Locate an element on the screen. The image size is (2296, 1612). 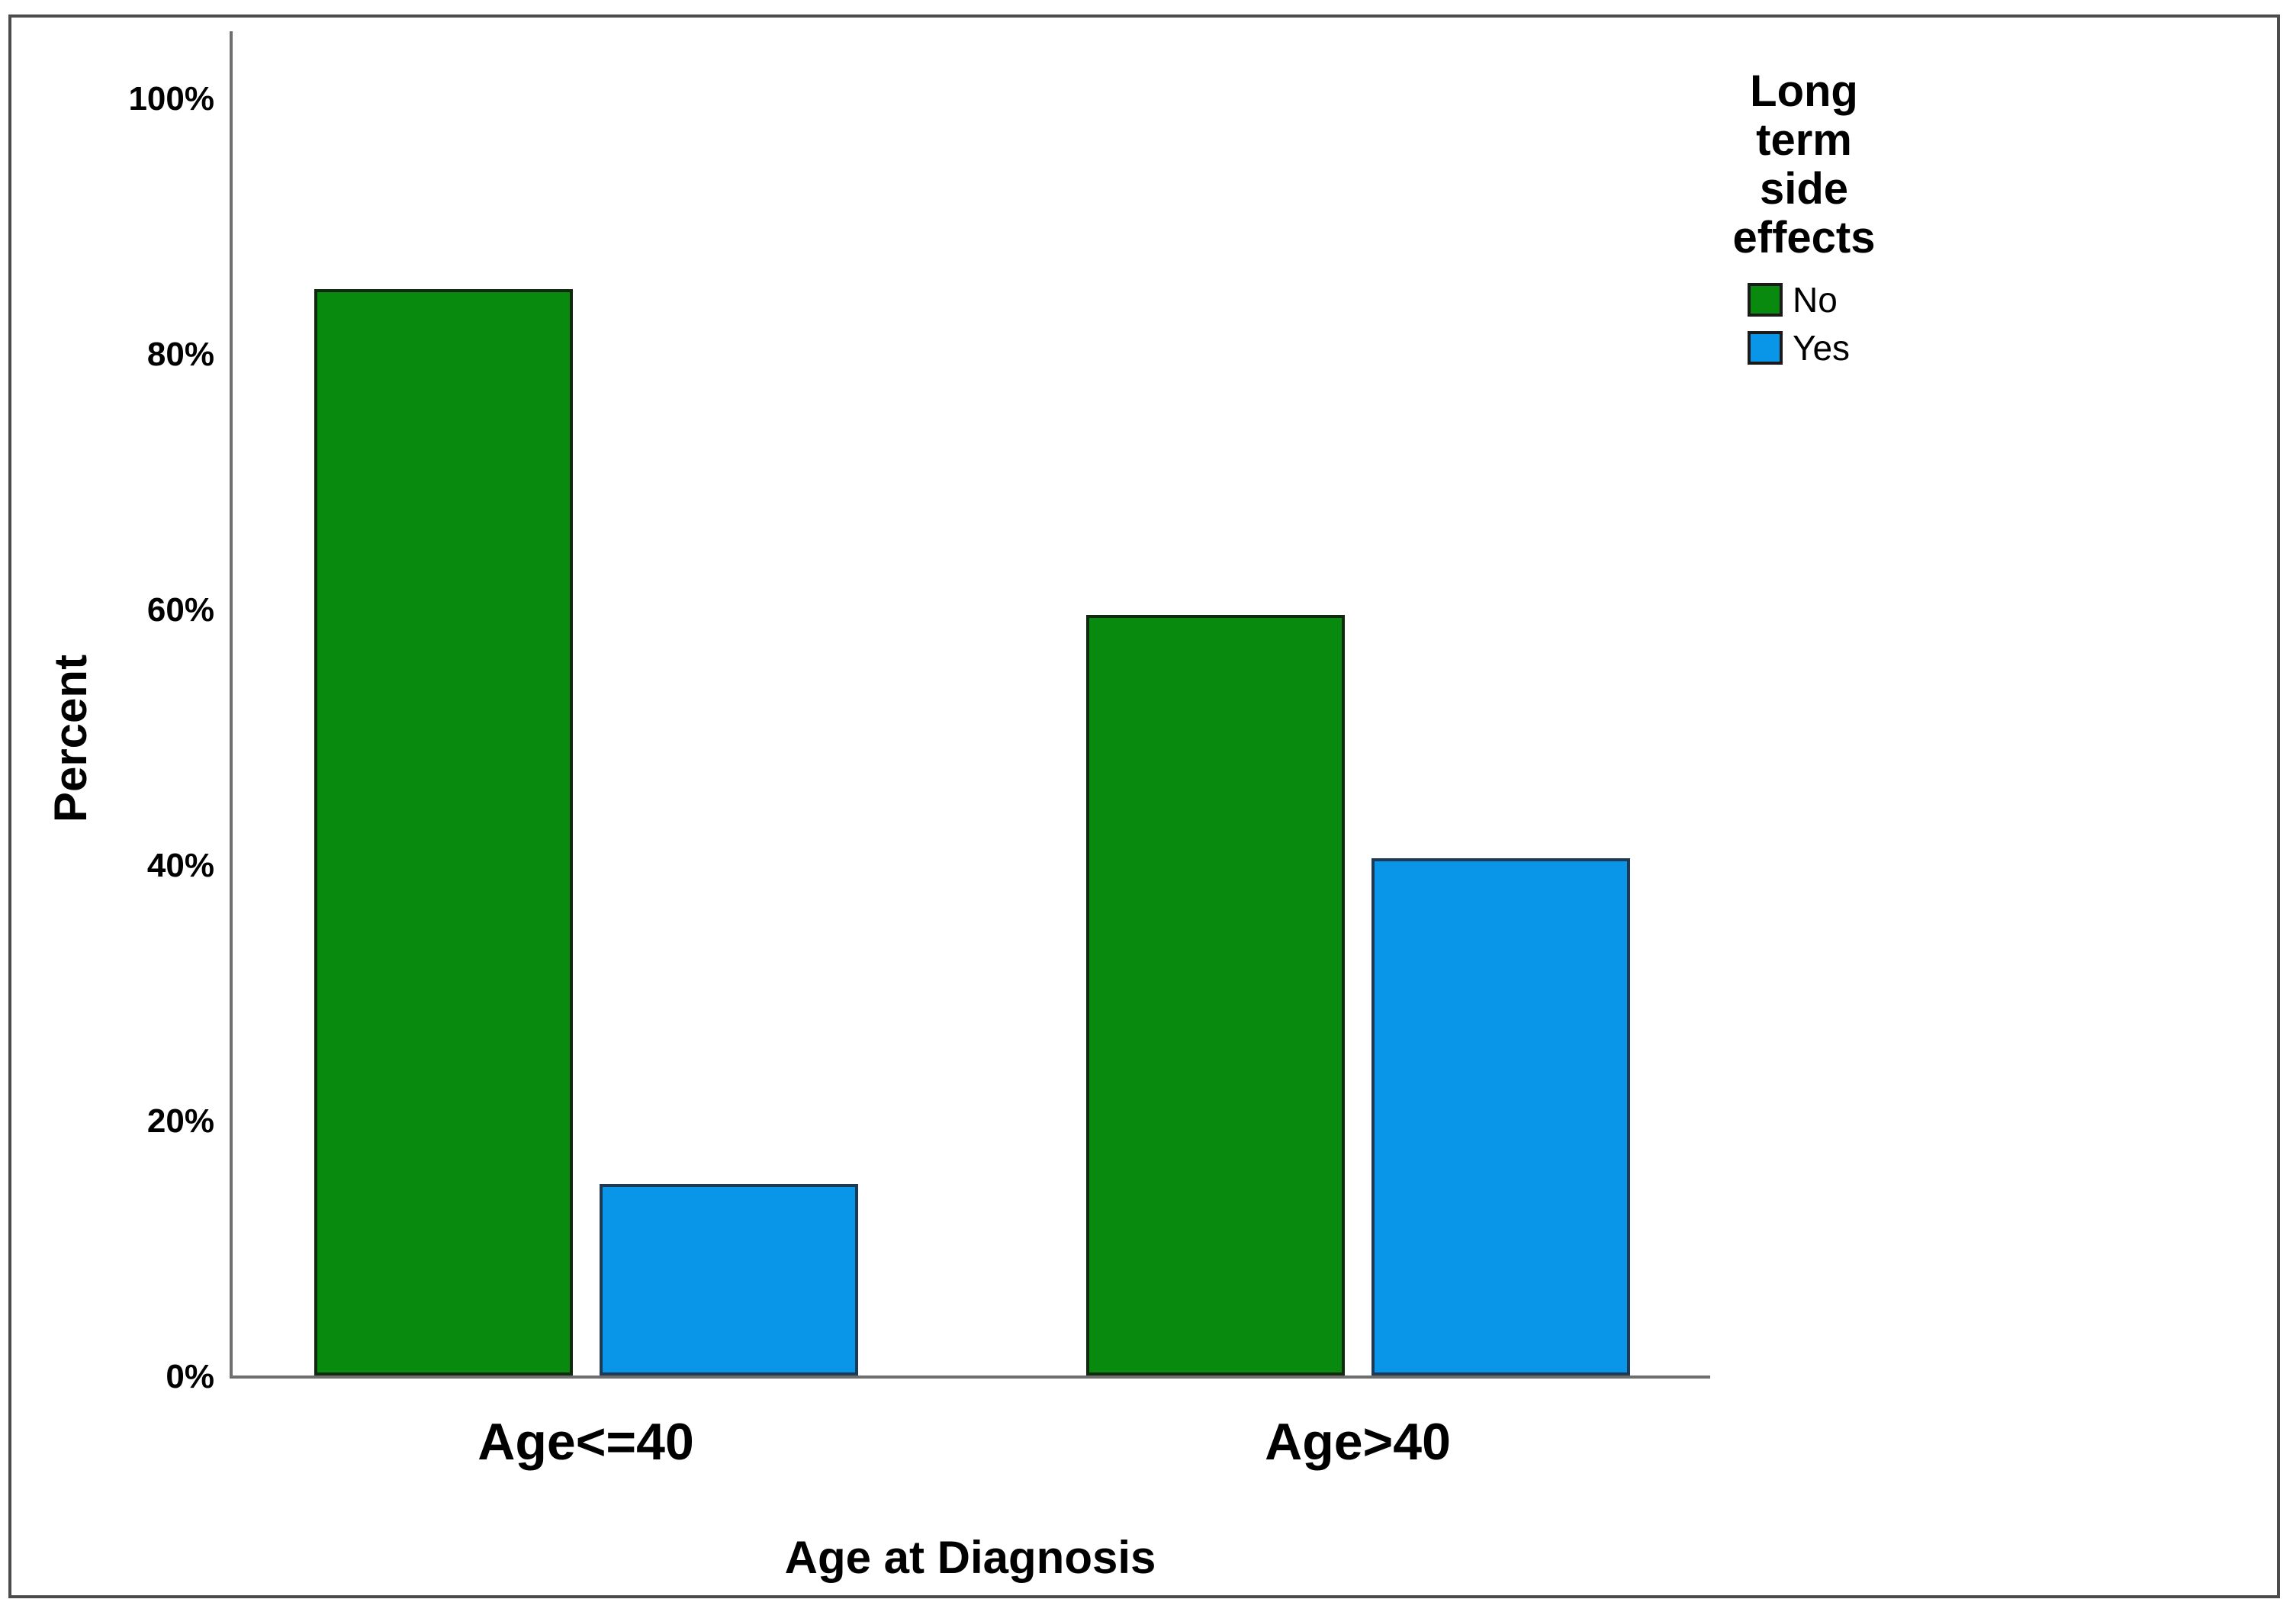
legend-items: No Yes is located at coordinates (1804, 324).